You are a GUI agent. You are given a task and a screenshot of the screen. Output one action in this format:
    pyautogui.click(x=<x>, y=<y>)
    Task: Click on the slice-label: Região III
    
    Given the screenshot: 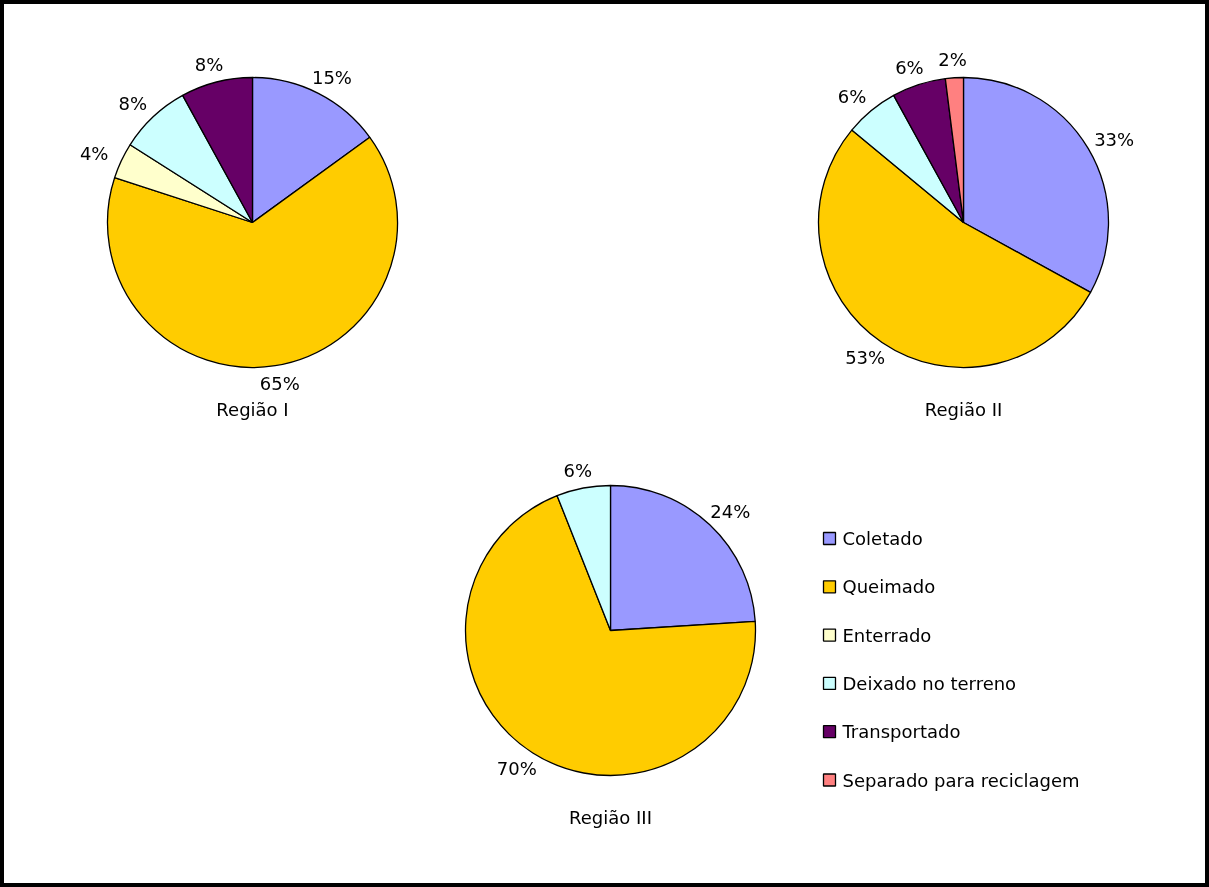 What is the action you would take?
    pyautogui.click(x=610, y=817)
    